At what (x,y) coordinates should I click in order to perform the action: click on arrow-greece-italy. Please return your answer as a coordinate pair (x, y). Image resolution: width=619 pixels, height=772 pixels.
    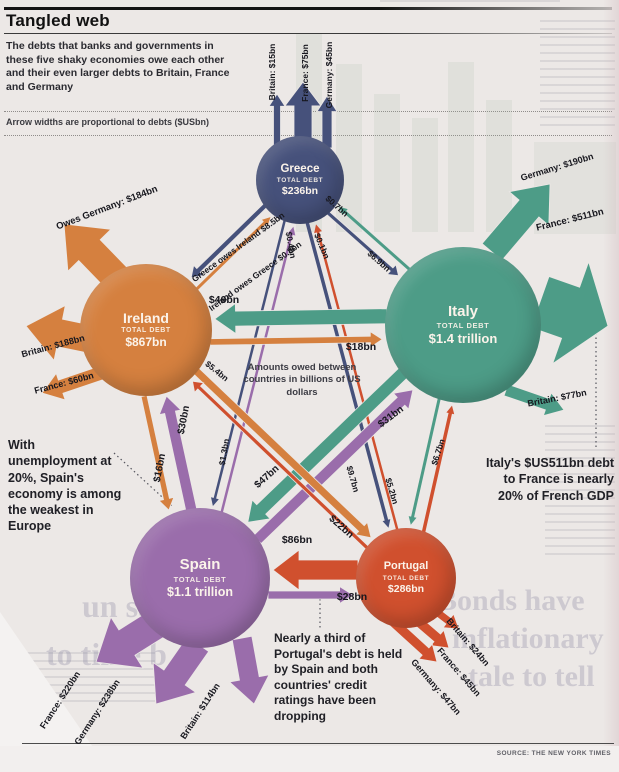
    Looking at the image, I should click on (362, 243).